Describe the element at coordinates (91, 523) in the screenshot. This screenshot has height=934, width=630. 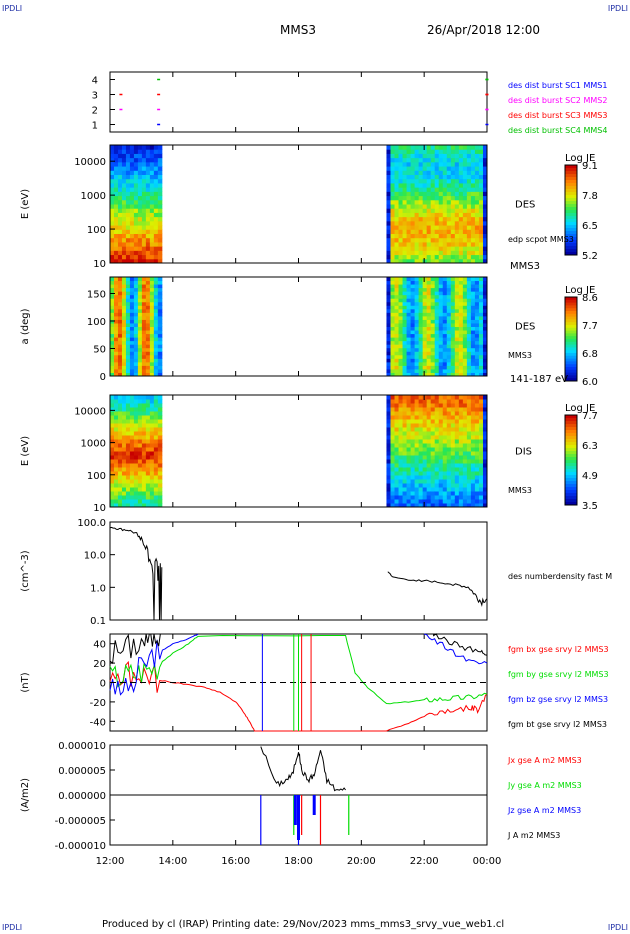
I see `density-ytick-label: 100.0` at that location.